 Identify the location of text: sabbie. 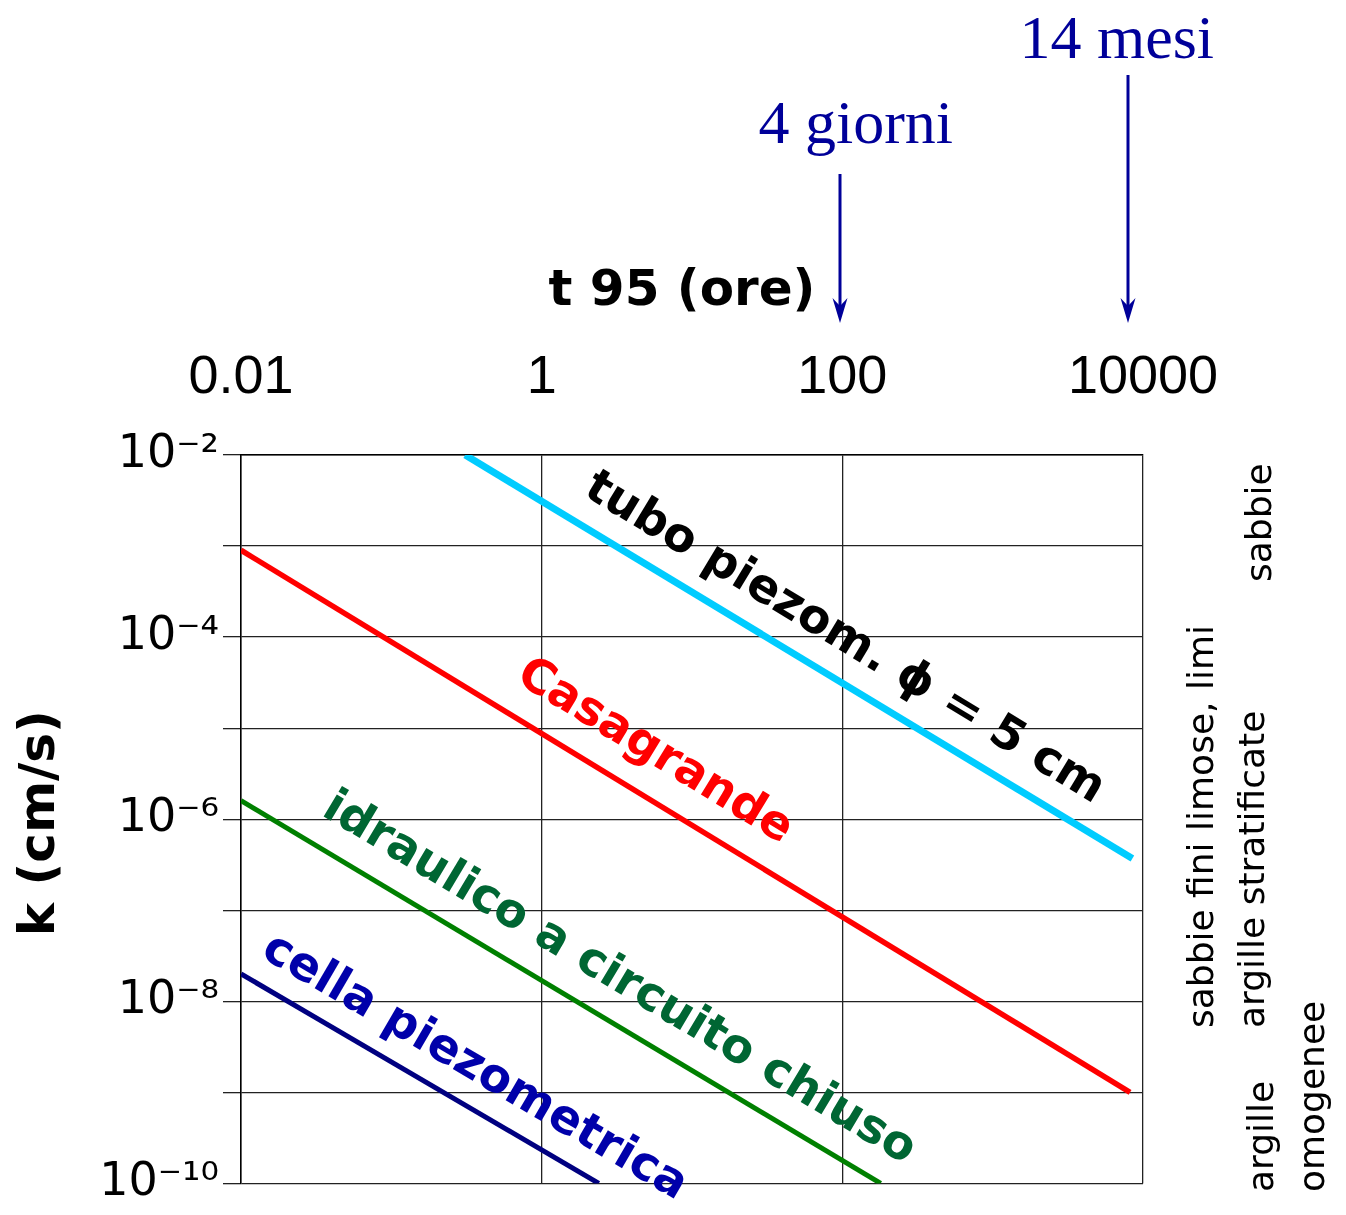
(1258, 522).